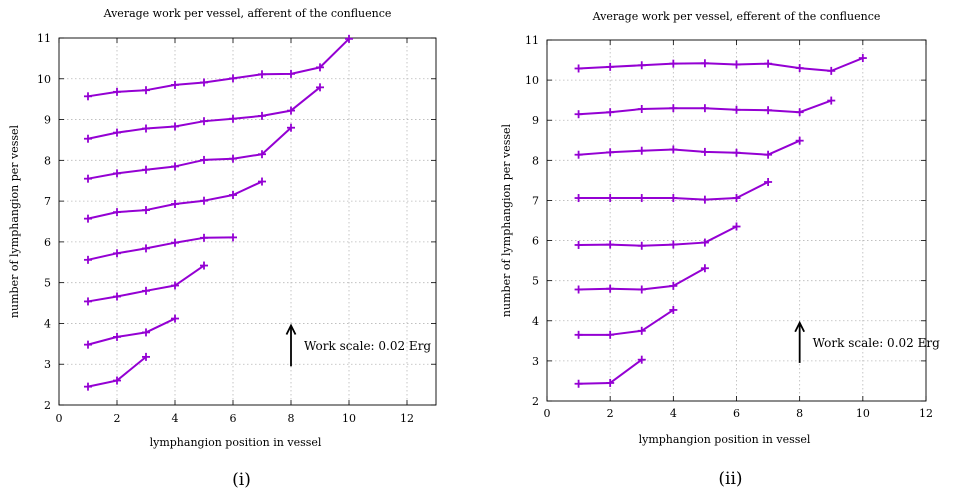  I want to click on y-tick-label: 4, so click(535, 321).